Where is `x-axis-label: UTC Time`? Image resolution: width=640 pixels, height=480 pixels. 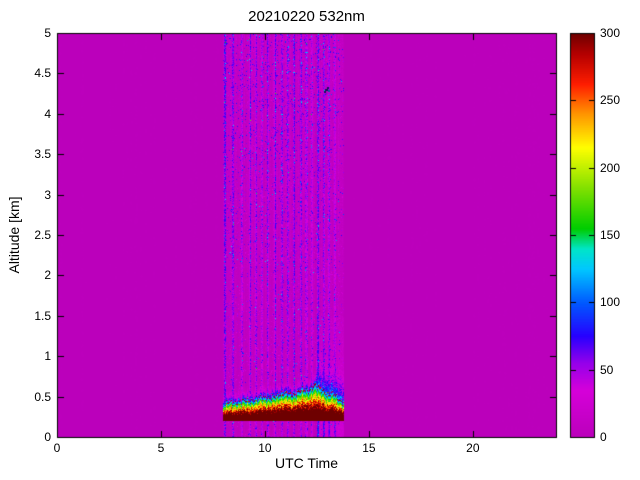 x-axis-label: UTC Time is located at coordinates (306, 463).